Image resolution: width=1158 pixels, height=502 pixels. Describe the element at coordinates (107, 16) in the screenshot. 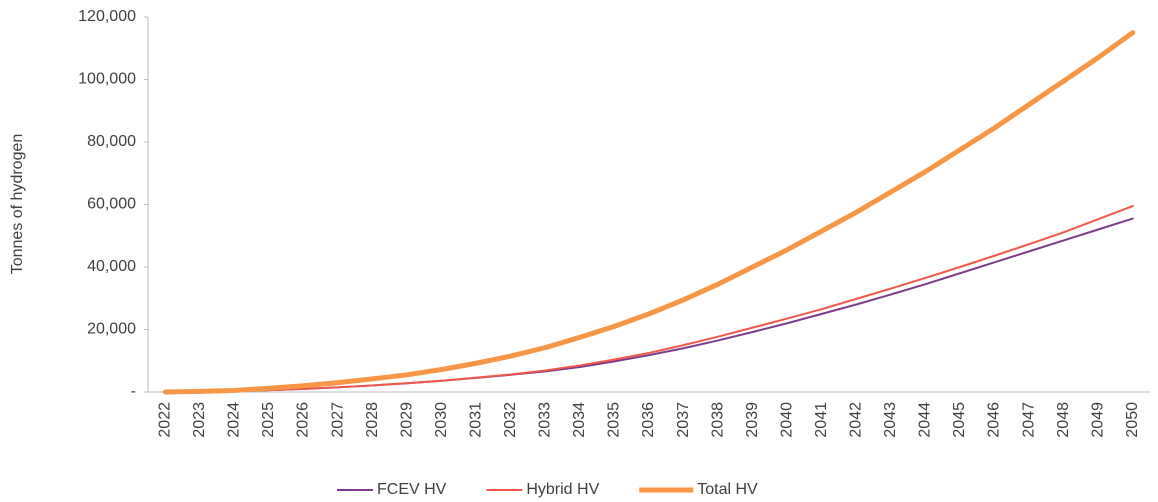

I see `y-tick-label: 120,000` at that location.